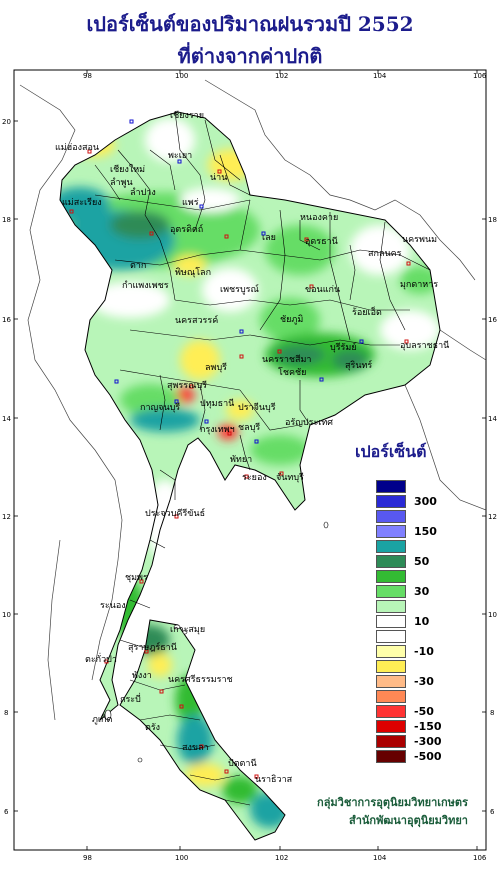 The width and height of the screenshot is (500, 871). Describe the element at coordinates (196, 320) in the screenshot. I see `province-label: นครสวรรค์` at that location.